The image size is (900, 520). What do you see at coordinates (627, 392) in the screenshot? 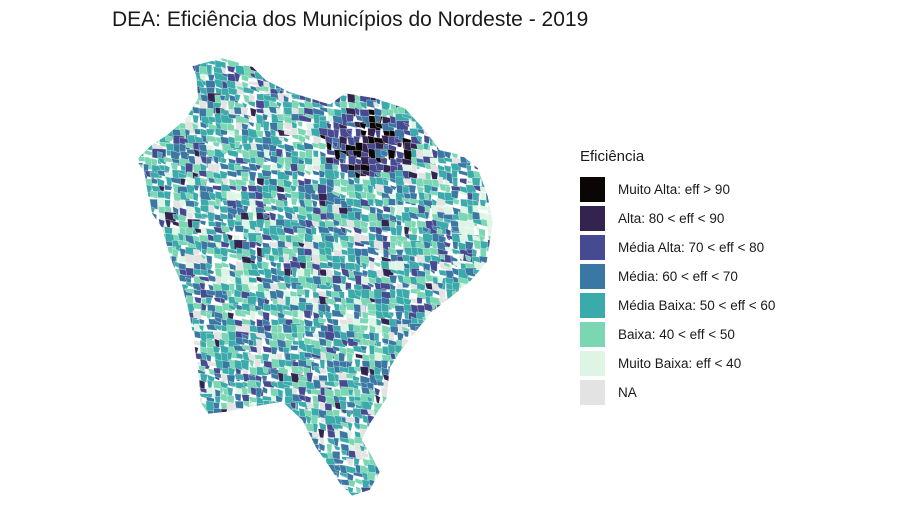
I see `legend-label: NA` at bounding box center [627, 392].